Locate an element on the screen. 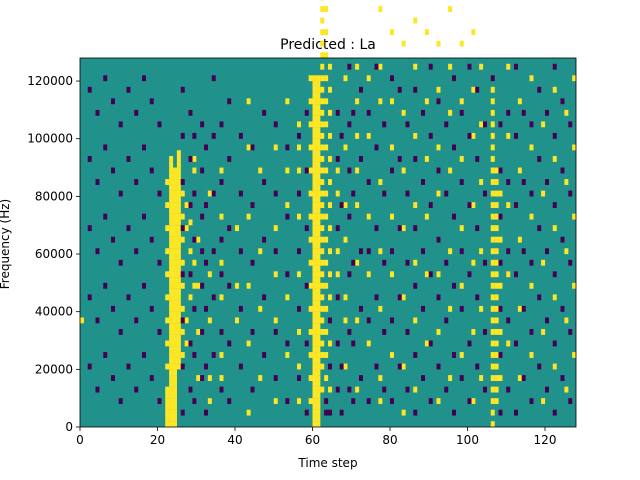  y-tick-label: 80000 is located at coordinates (54, 196).